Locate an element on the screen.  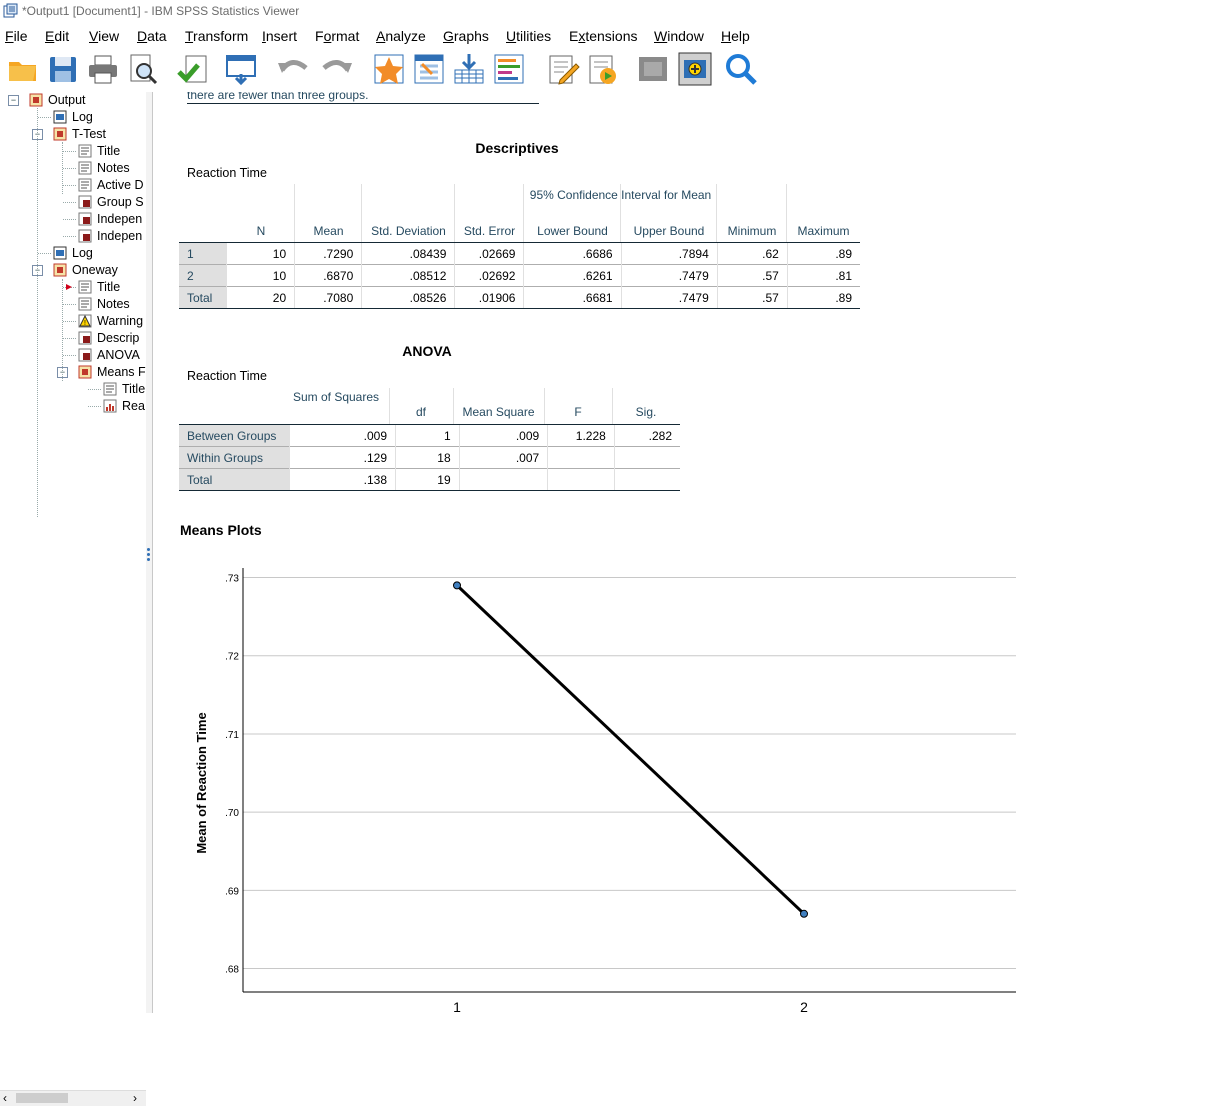
column-header: Std. Error is located at coordinates (489, 231).